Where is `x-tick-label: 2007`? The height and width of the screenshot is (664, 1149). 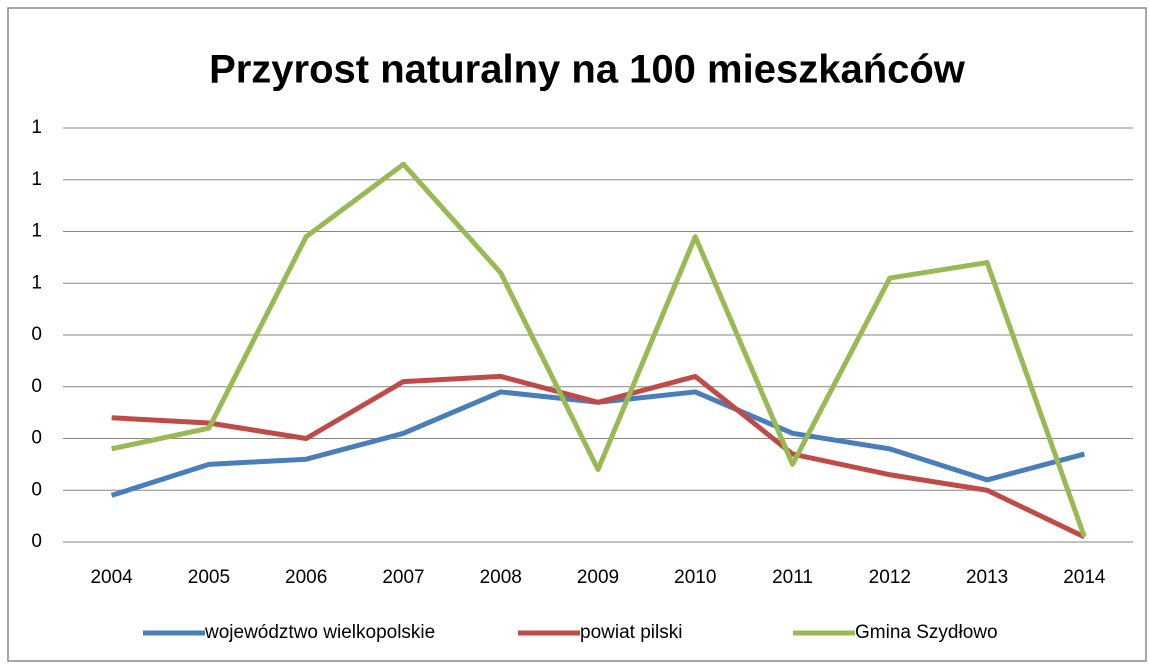 x-tick-label: 2007 is located at coordinates (403, 577).